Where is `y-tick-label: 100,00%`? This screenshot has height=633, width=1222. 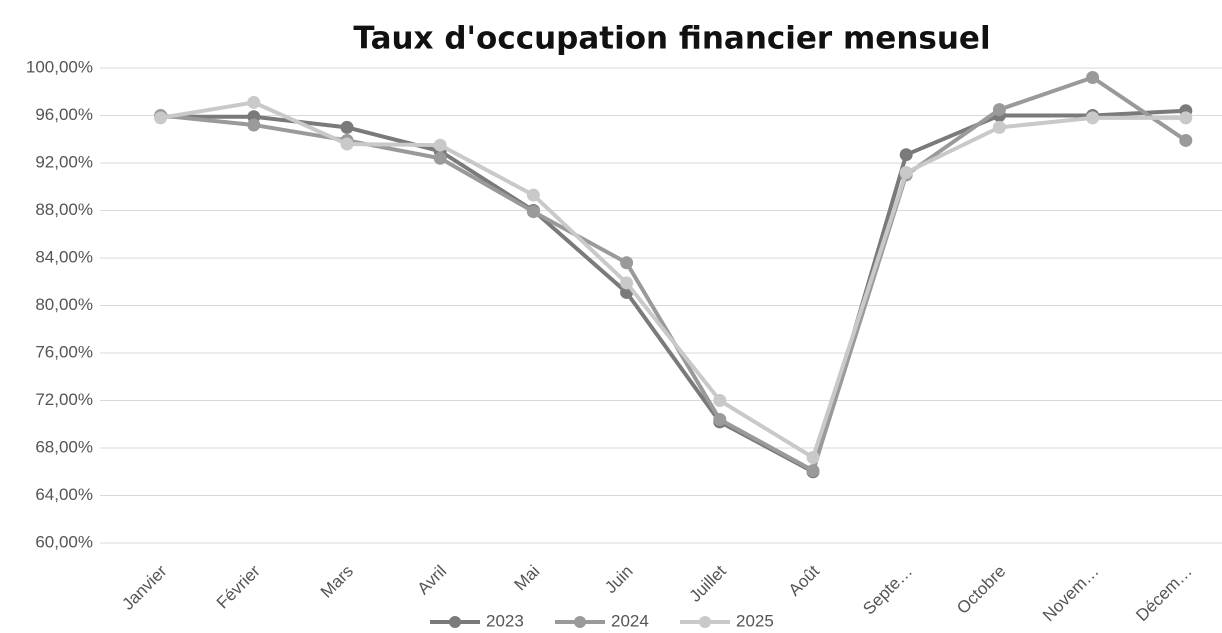
y-tick-label: 100,00% is located at coordinates (59, 66).